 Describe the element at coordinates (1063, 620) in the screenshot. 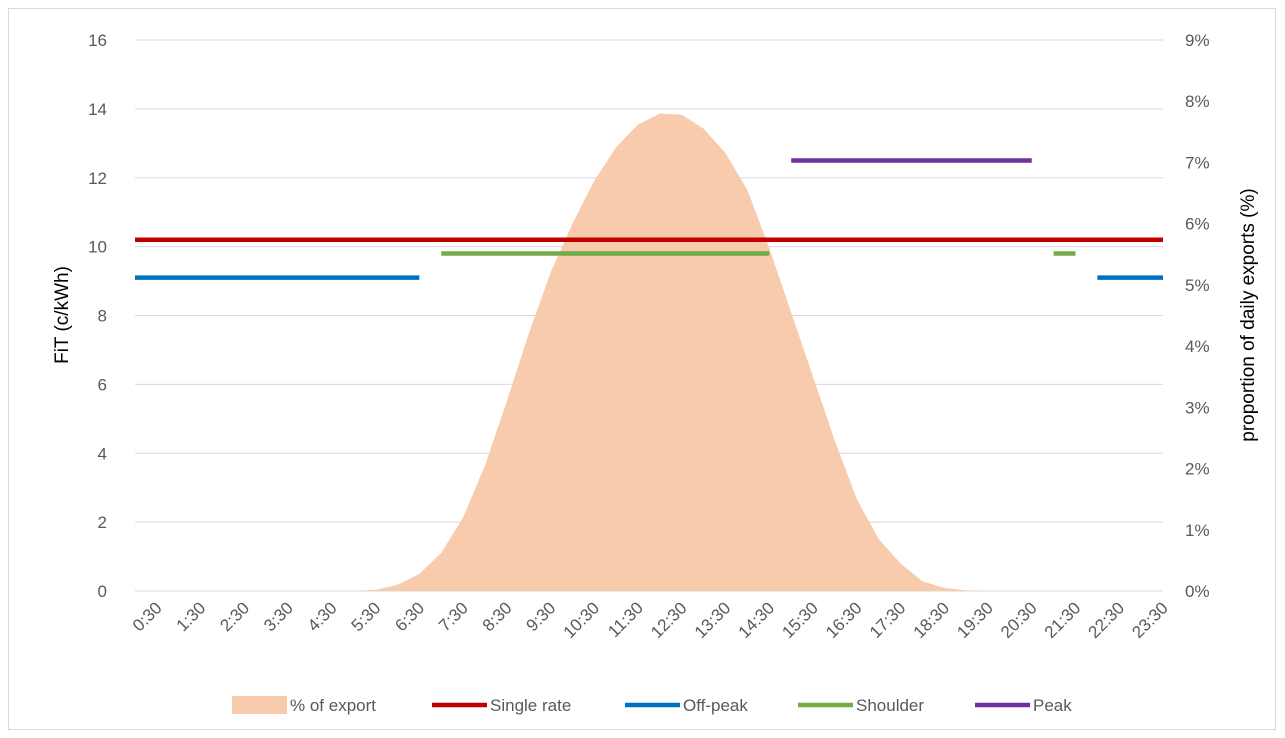

I see `x-tick-label: 21:30` at that location.